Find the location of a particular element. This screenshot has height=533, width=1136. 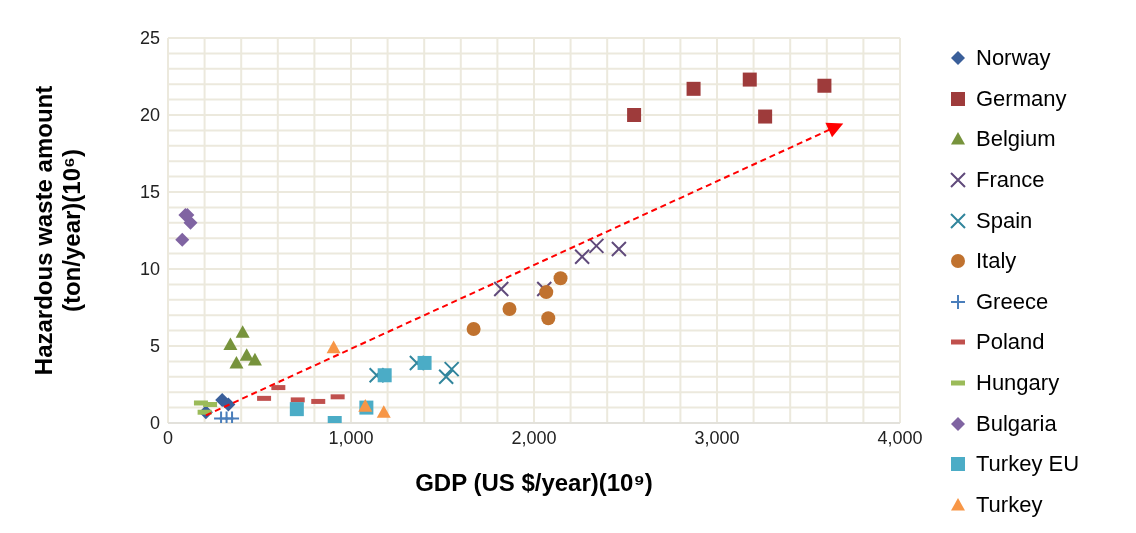

y-axis-title: Hazardous waste amount (ton/year)(10⁶) is located at coordinates (57, 230).